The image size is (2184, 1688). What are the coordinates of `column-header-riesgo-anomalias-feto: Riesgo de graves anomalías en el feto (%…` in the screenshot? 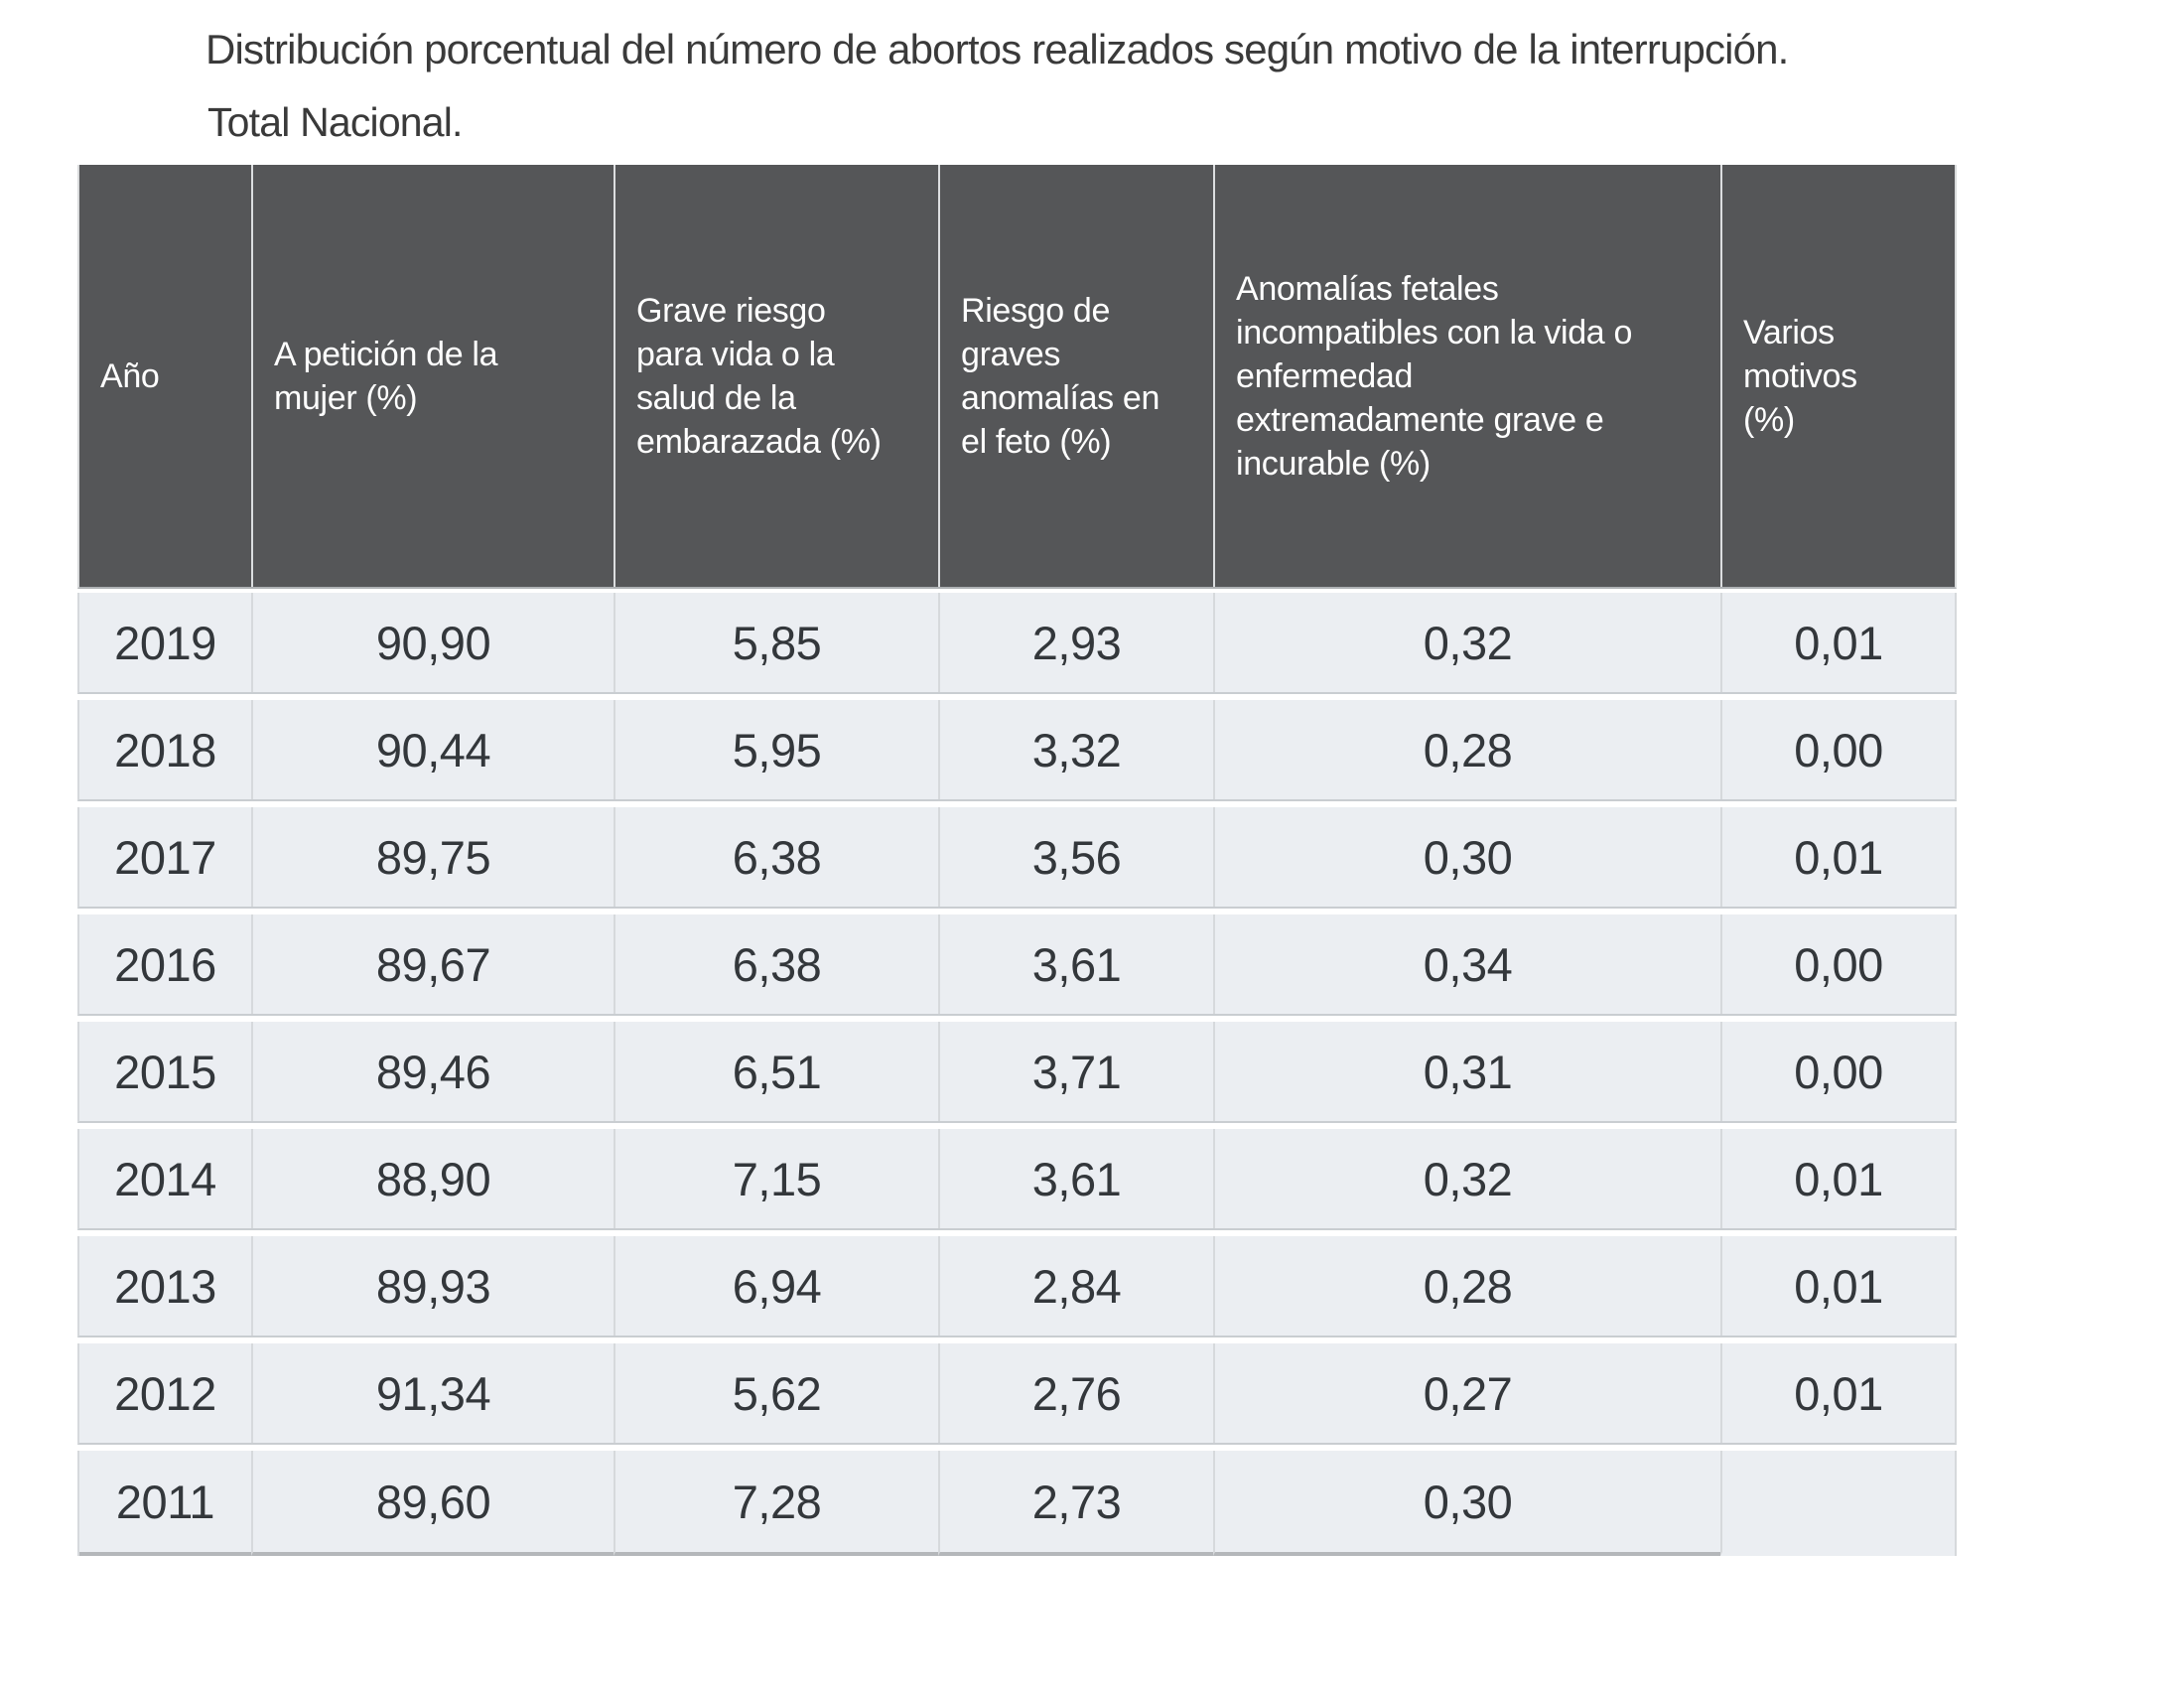 It's located at (1075, 376).